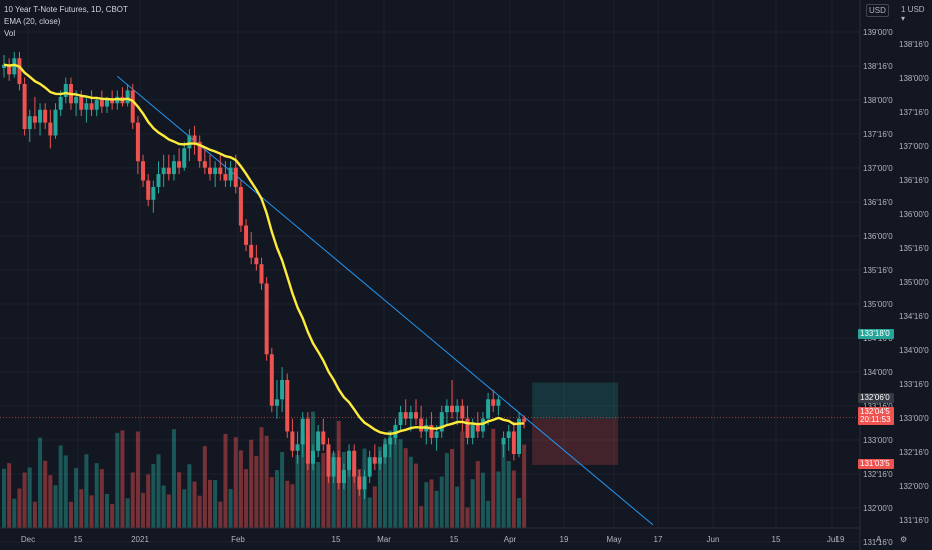  Describe the element at coordinates (658, 539) in the screenshot. I see `x-tick-label: 17` at that location.